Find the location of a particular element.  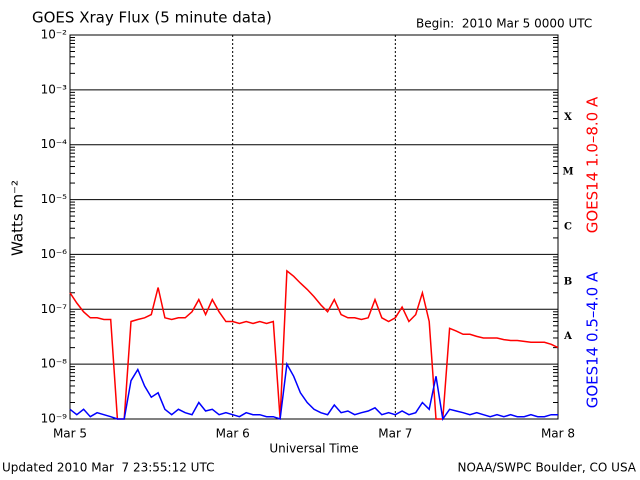

flare-class-label: X is located at coordinates (568, 117).